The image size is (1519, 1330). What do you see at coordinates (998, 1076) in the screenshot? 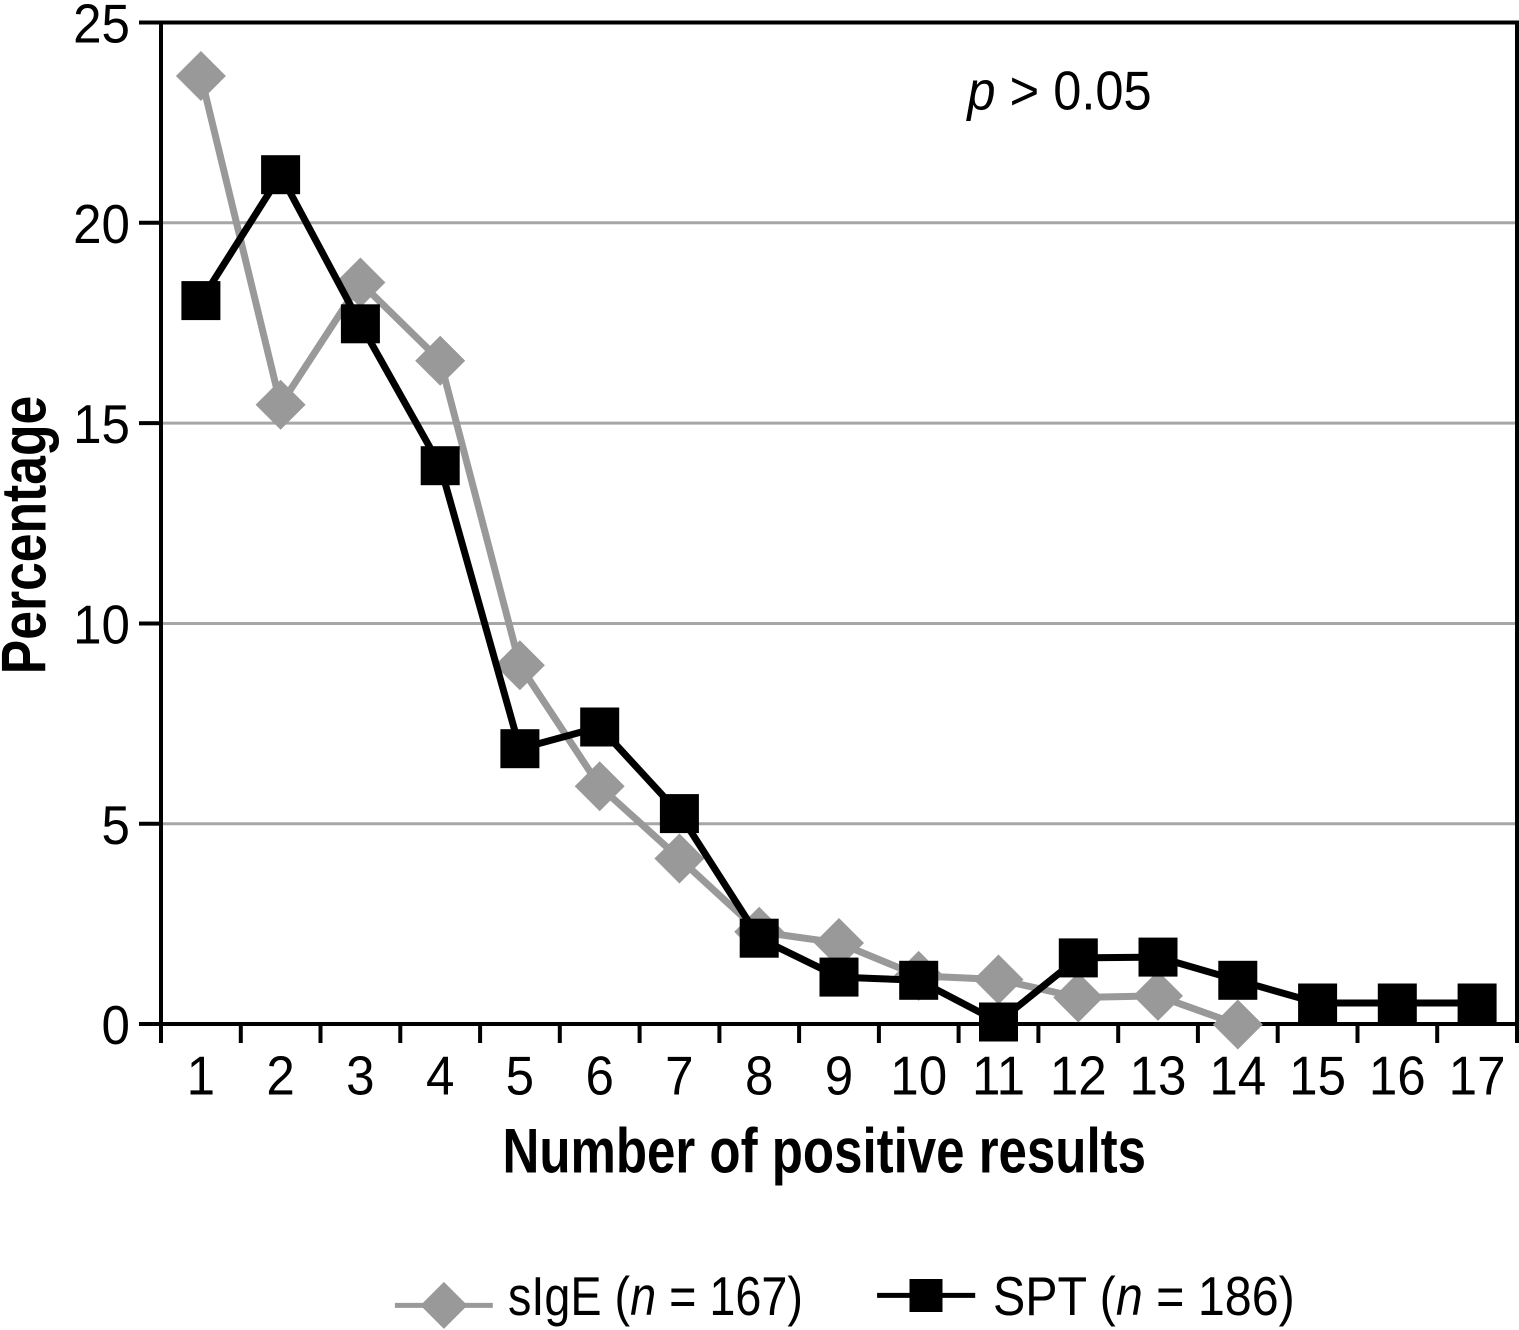
I see `svg-text: 11` at bounding box center [998, 1076].